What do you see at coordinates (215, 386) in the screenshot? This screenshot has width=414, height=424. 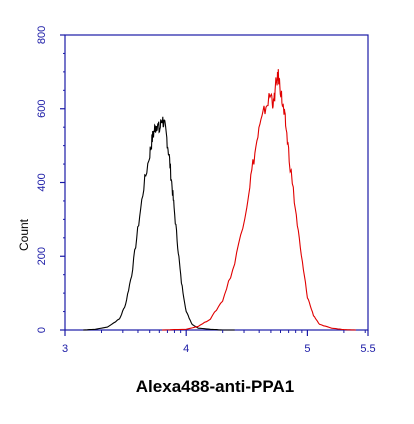 I see `x-axis-label: Alexa488-anti-PPA1` at bounding box center [215, 386].